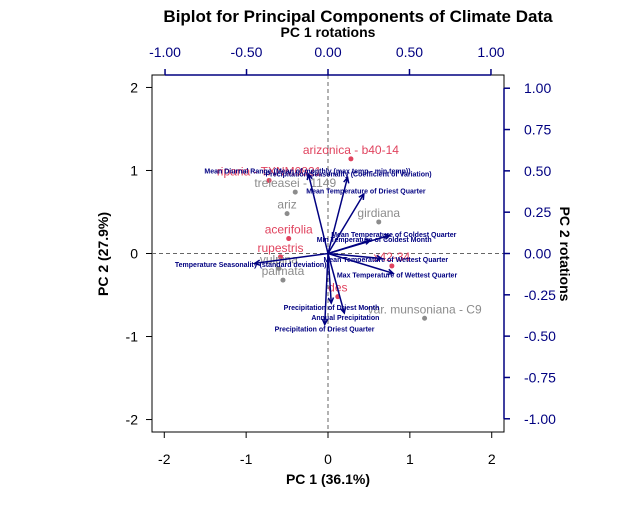 This screenshot has width=618, height=528. What do you see at coordinates (283, 271) in the screenshot?
I see `point-label: palmata` at bounding box center [283, 271].